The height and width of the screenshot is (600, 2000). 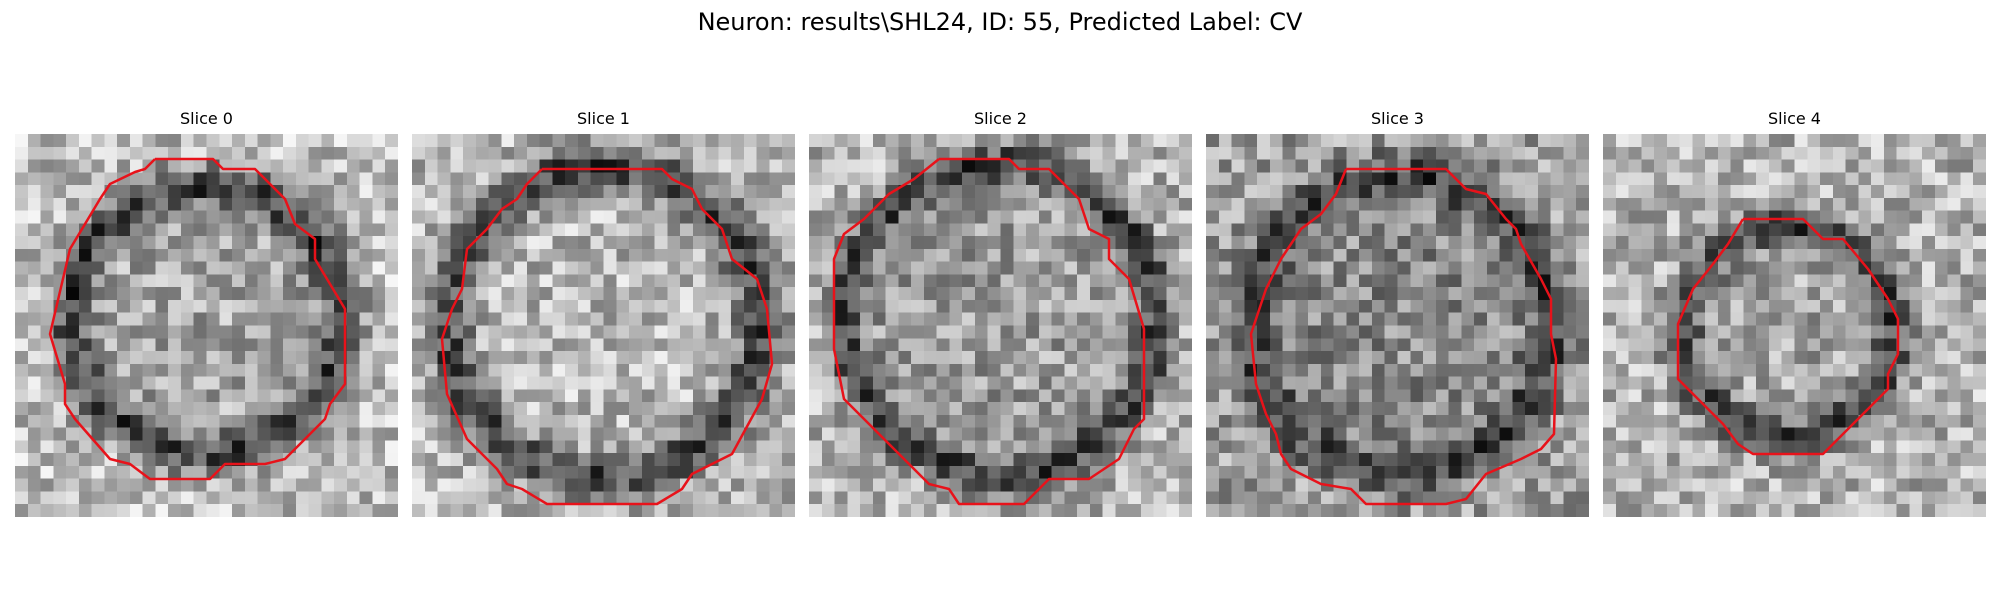 What do you see at coordinates (1397, 118) in the screenshot?
I see `slice-title-3: Slice 3` at bounding box center [1397, 118].